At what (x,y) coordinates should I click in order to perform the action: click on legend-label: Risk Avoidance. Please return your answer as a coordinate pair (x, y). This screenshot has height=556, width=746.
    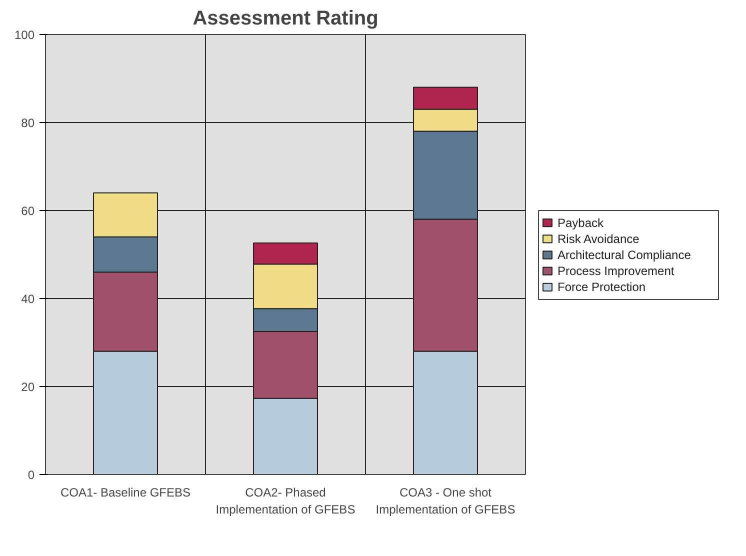
    Looking at the image, I should click on (599, 239).